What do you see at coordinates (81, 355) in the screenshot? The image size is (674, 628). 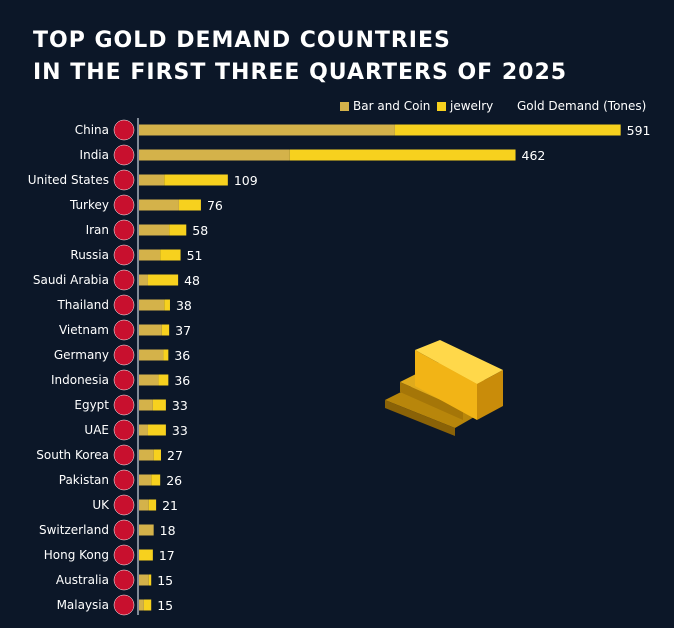 I see `category-label: Germany` at bounding box center [81, 355].